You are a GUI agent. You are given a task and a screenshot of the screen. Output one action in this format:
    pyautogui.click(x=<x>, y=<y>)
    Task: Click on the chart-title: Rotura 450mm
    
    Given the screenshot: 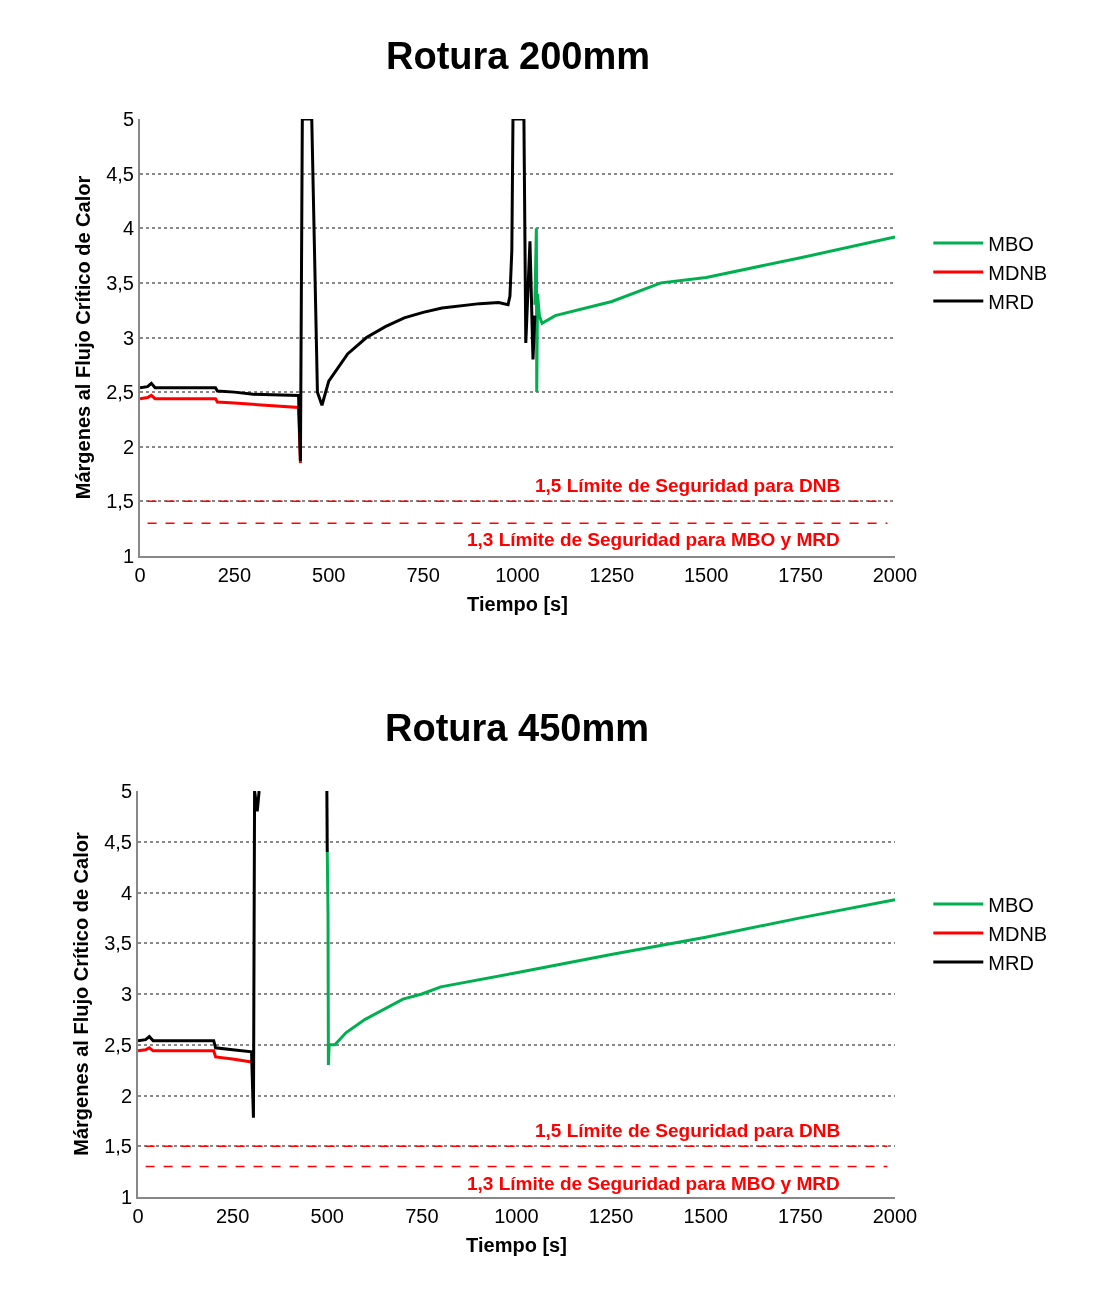 What is the action you would take?
    pyautogui.click(x=517, y=728)
    